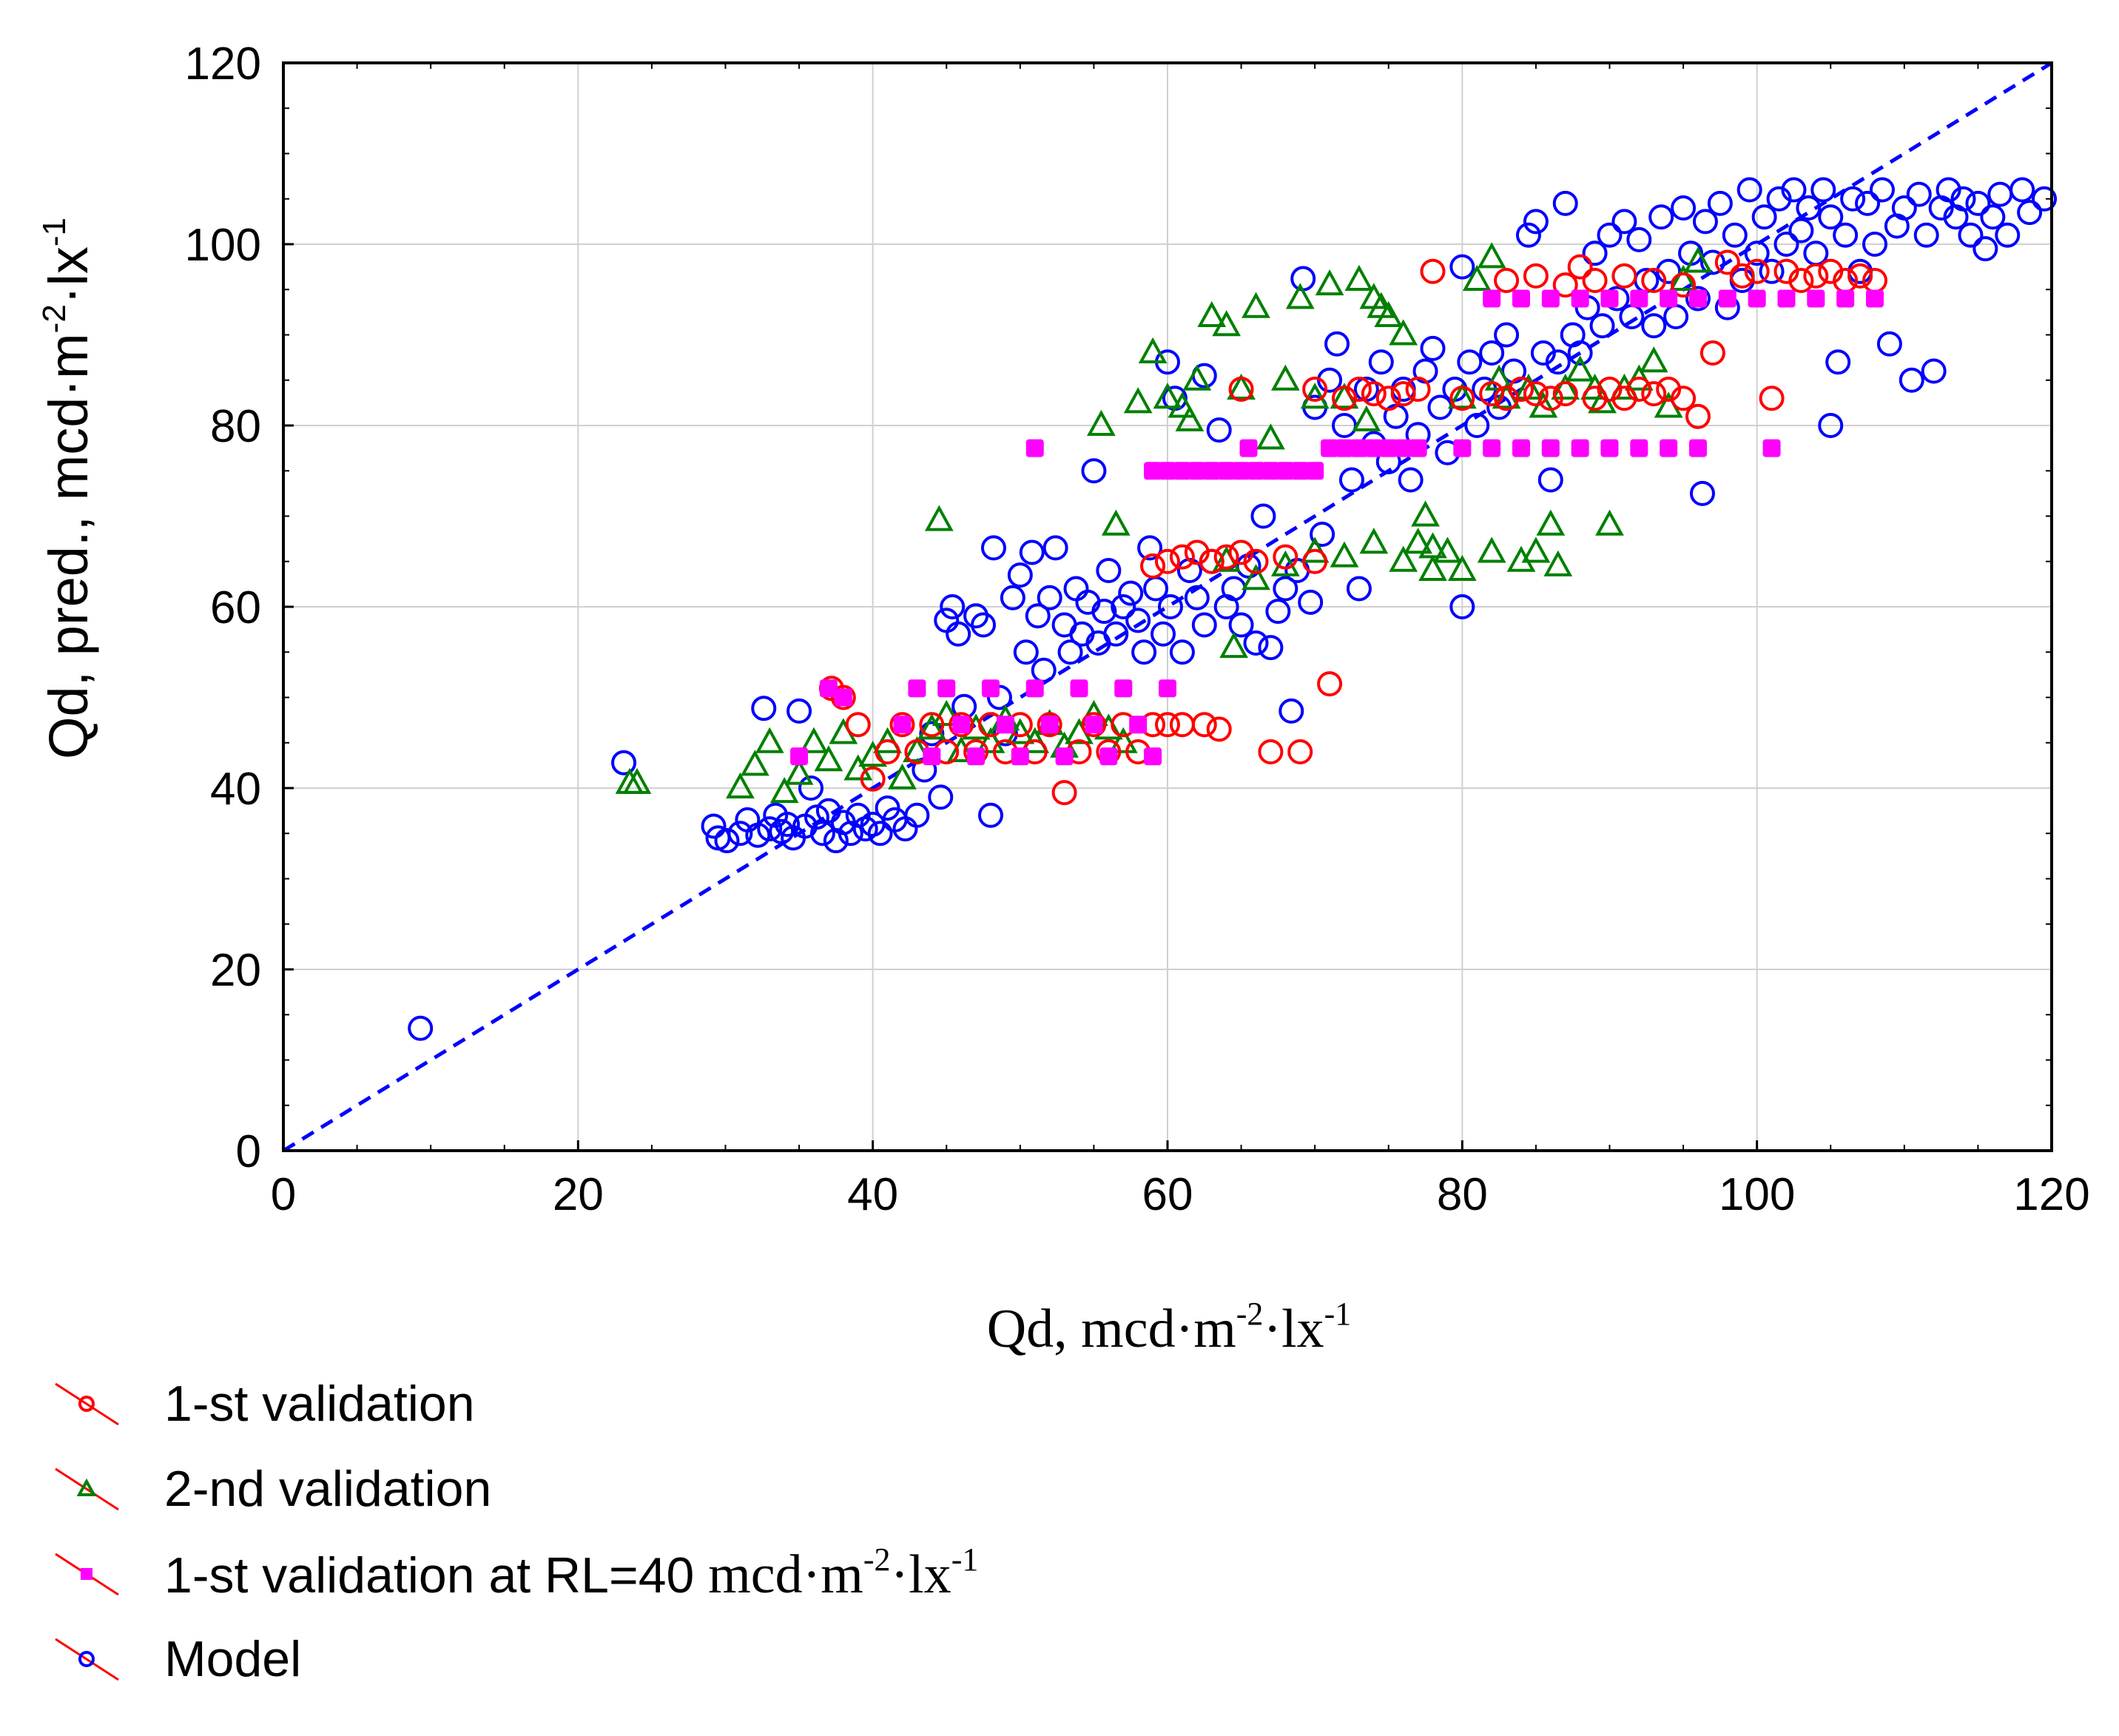  I want to click on legend-label-rl40-exp2: -1, so click(965, 1559).